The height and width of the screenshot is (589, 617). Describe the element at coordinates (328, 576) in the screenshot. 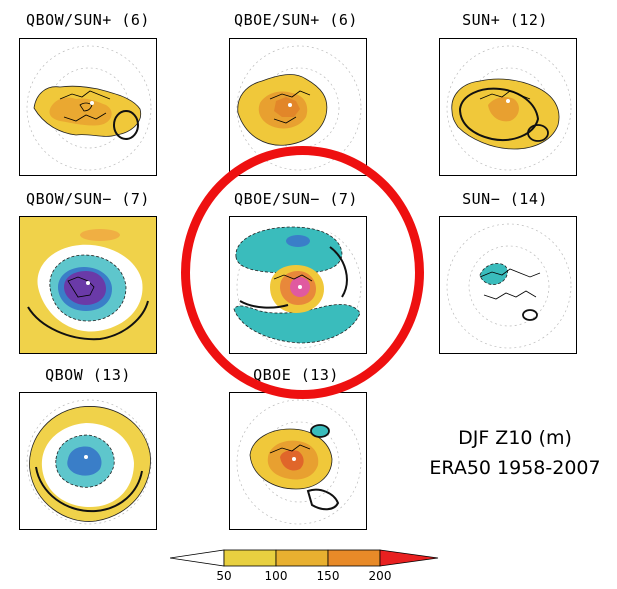

I see `colorbar-tick-150: 150` at that location.